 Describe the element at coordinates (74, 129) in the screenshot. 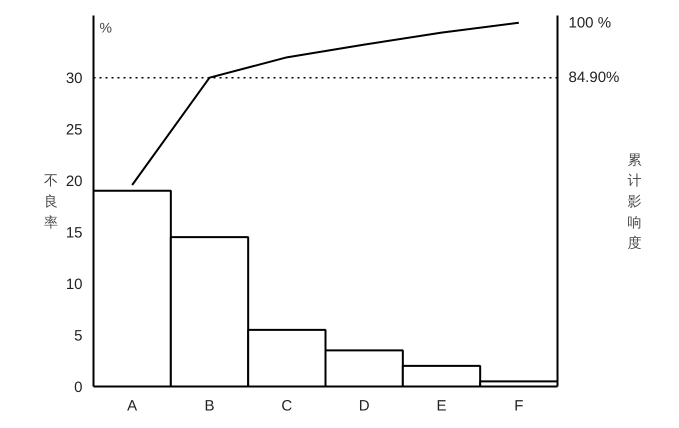

I see `y-tick-label: 25` at that location.